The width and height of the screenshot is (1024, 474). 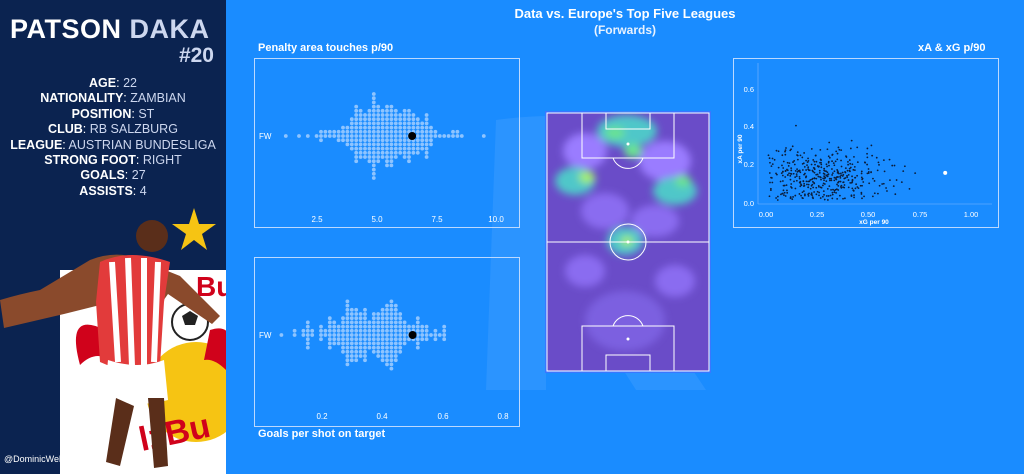 I want to click on player-name: PATSON DAKA, so click(x=110, y=29).